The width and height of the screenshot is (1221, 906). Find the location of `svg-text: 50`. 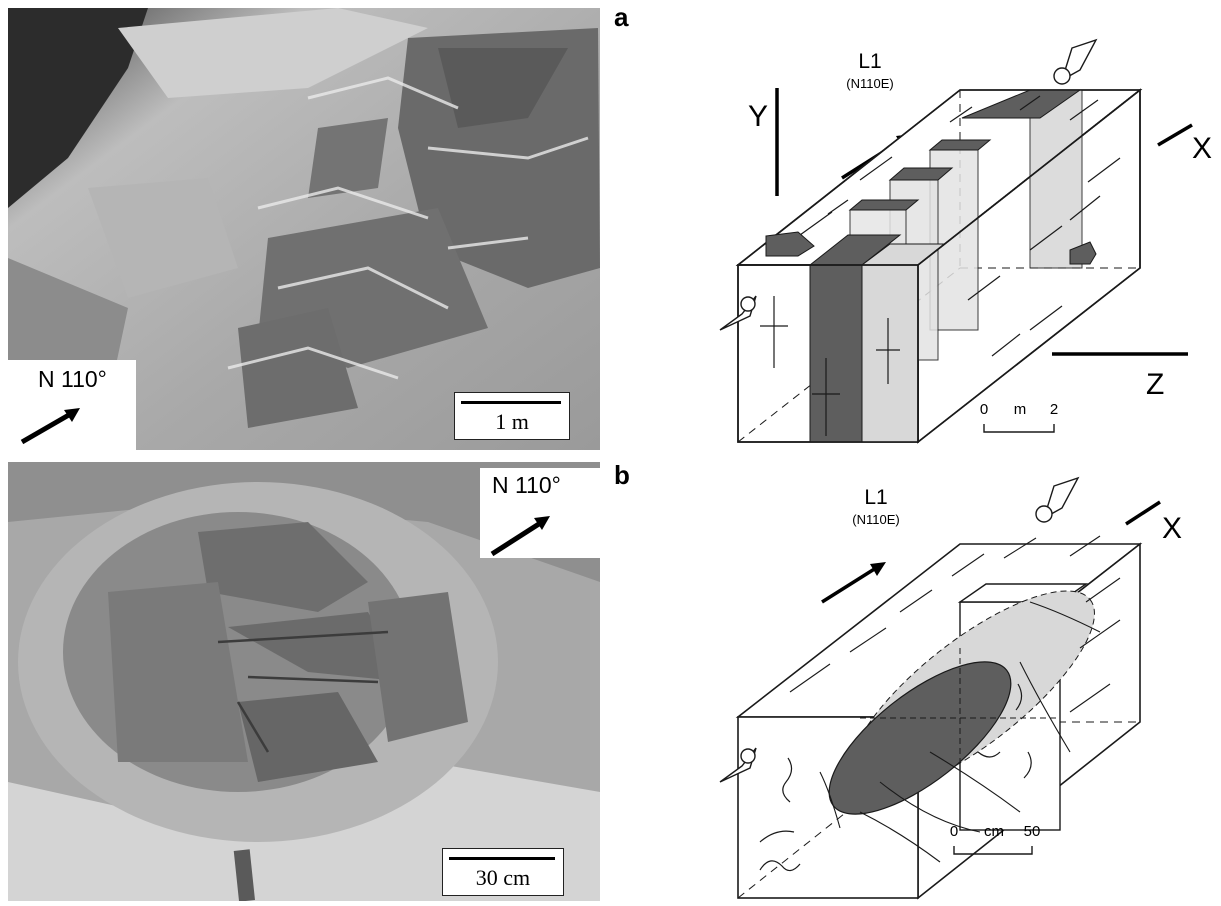

svg-text: 50 is located at coordinates (1032, 831).